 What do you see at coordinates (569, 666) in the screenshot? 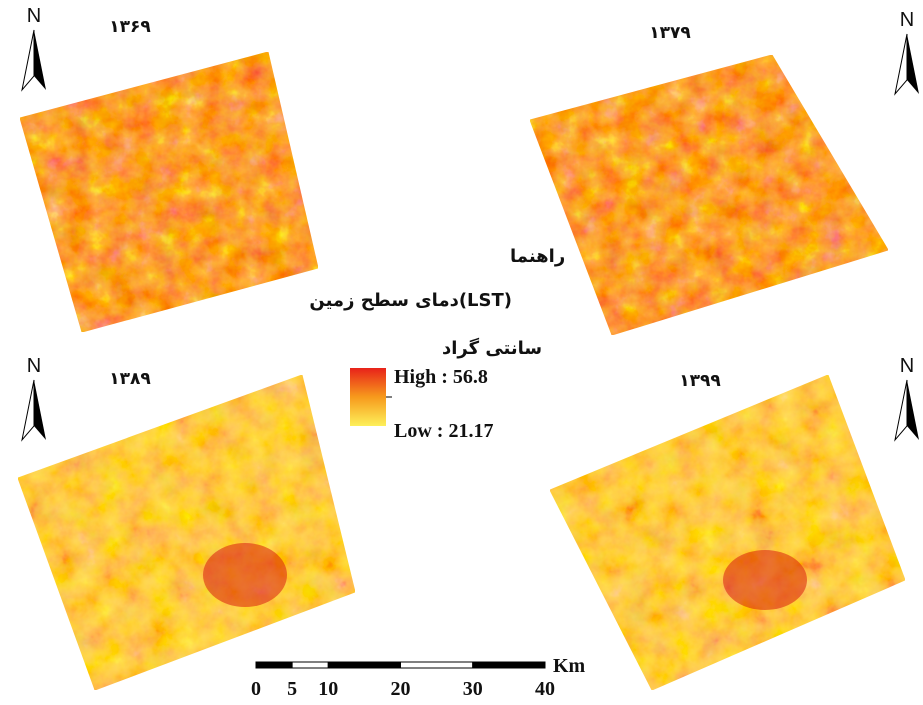
I see `scale-unit: Km` at bounding box center [569, 666].